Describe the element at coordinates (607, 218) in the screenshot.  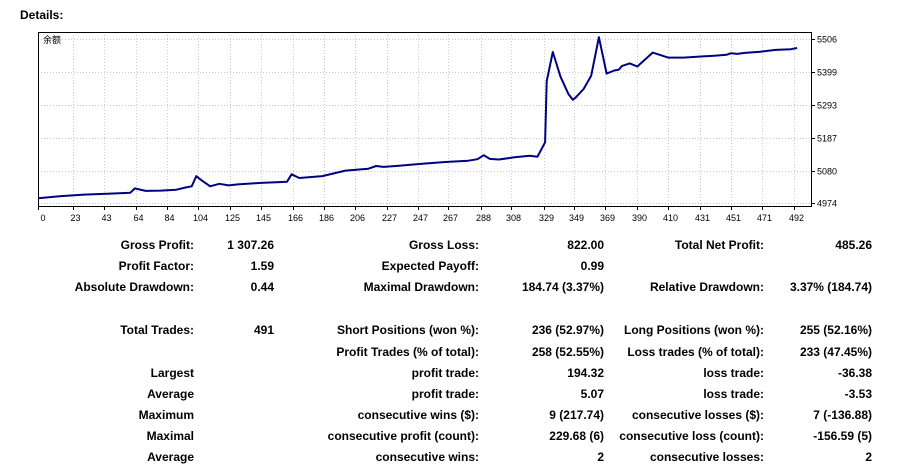
I see `x-tick-label: 369` at that location.